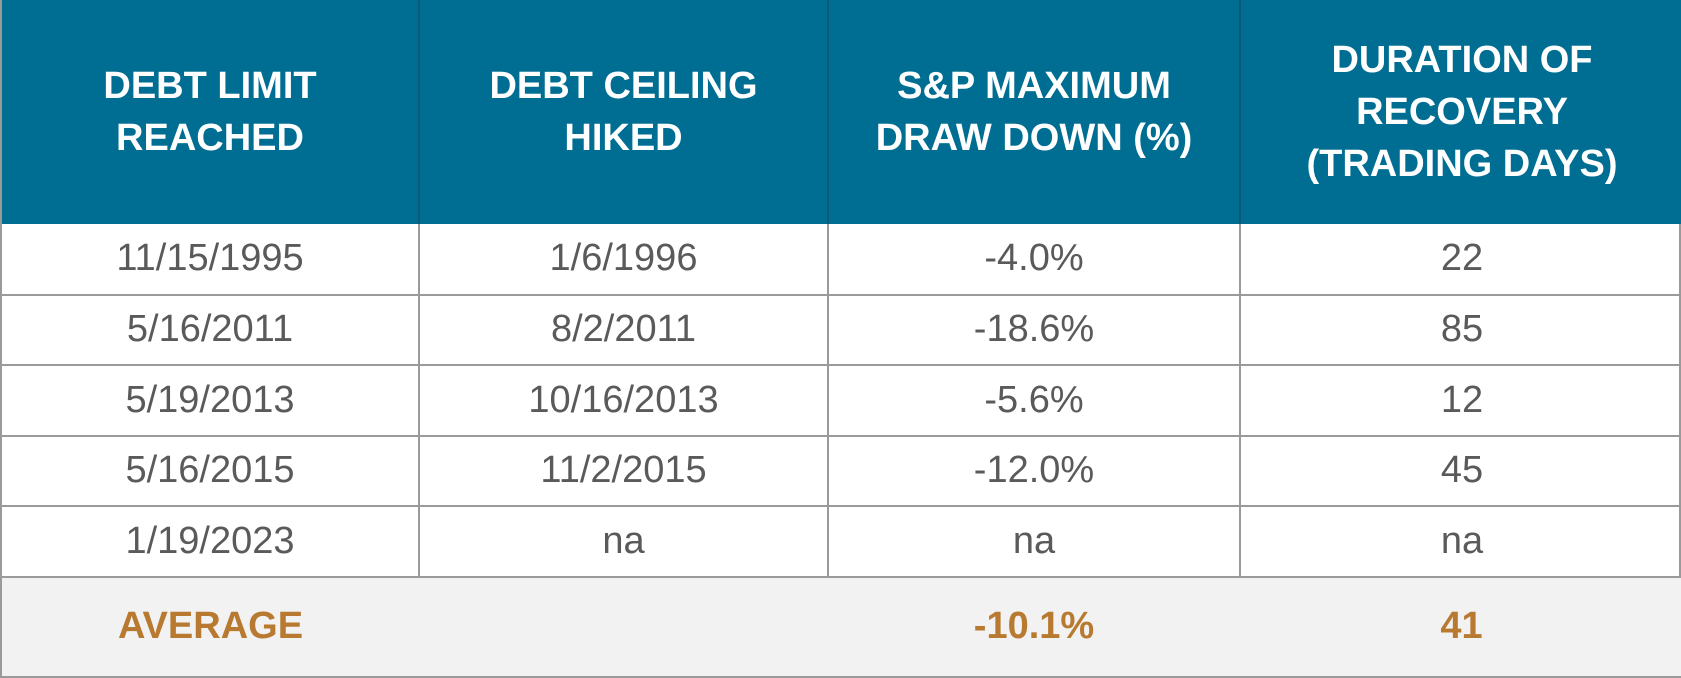  What do you see at coordinates (1460, 259) in the screenshot?
I see `cell-duration-of-recovery: 22` at bounding box center [1460, 259].